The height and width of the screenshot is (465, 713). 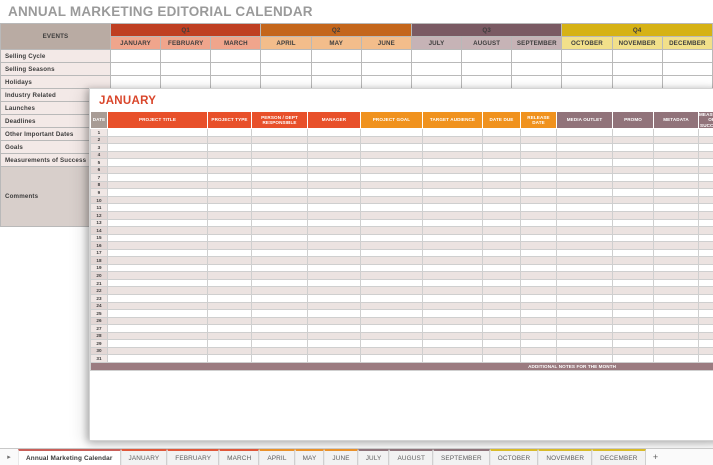 I want to click on column-header-project-goal: PROJECT GOAL, so click(x=391, y=120).